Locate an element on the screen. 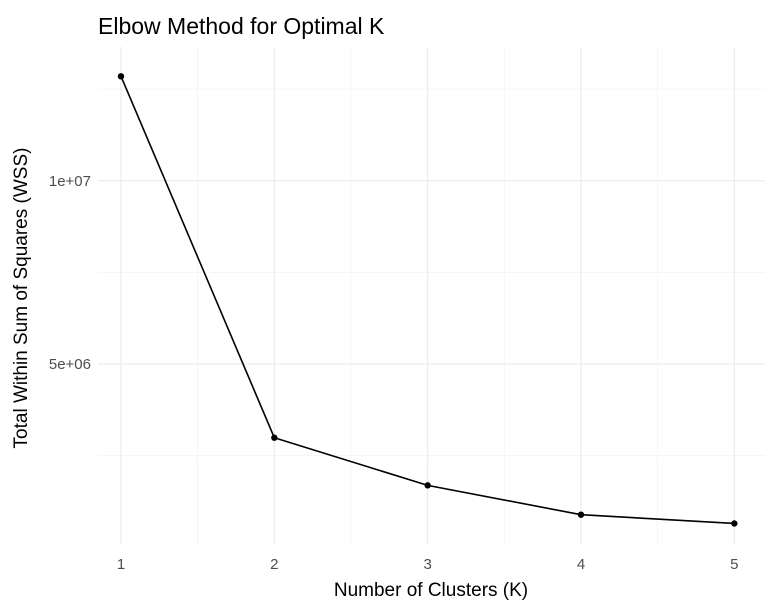 This screenshot has width=775, height=610. x-tick-label: 2 is located at coordinates (274, 564).